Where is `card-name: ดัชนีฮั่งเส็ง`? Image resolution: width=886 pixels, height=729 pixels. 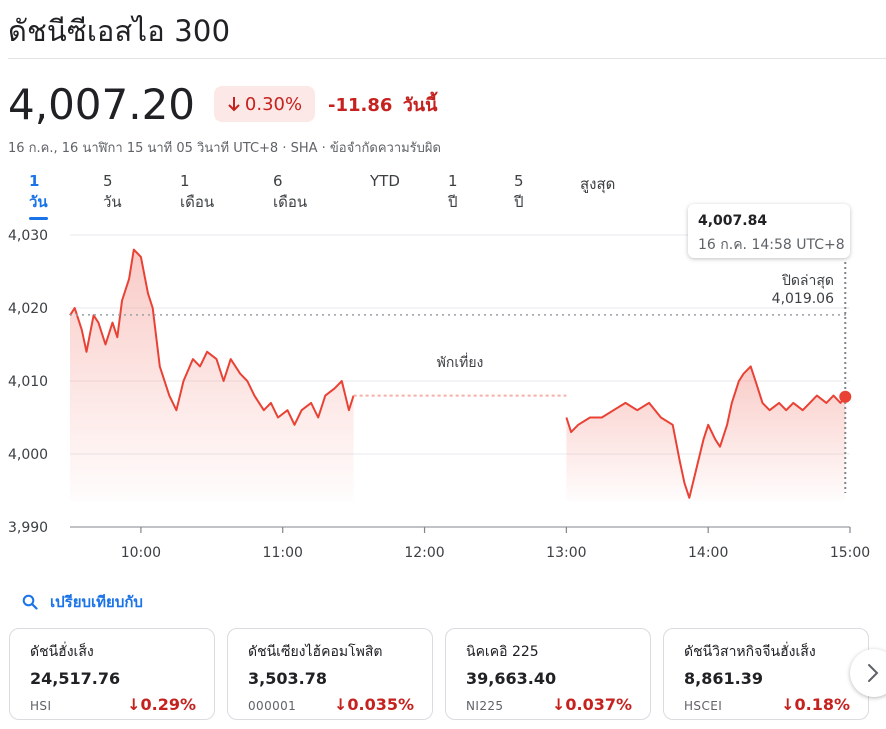
card-name: ดัชนีฮั่งเส็ง is located at coordinates (62, 652).